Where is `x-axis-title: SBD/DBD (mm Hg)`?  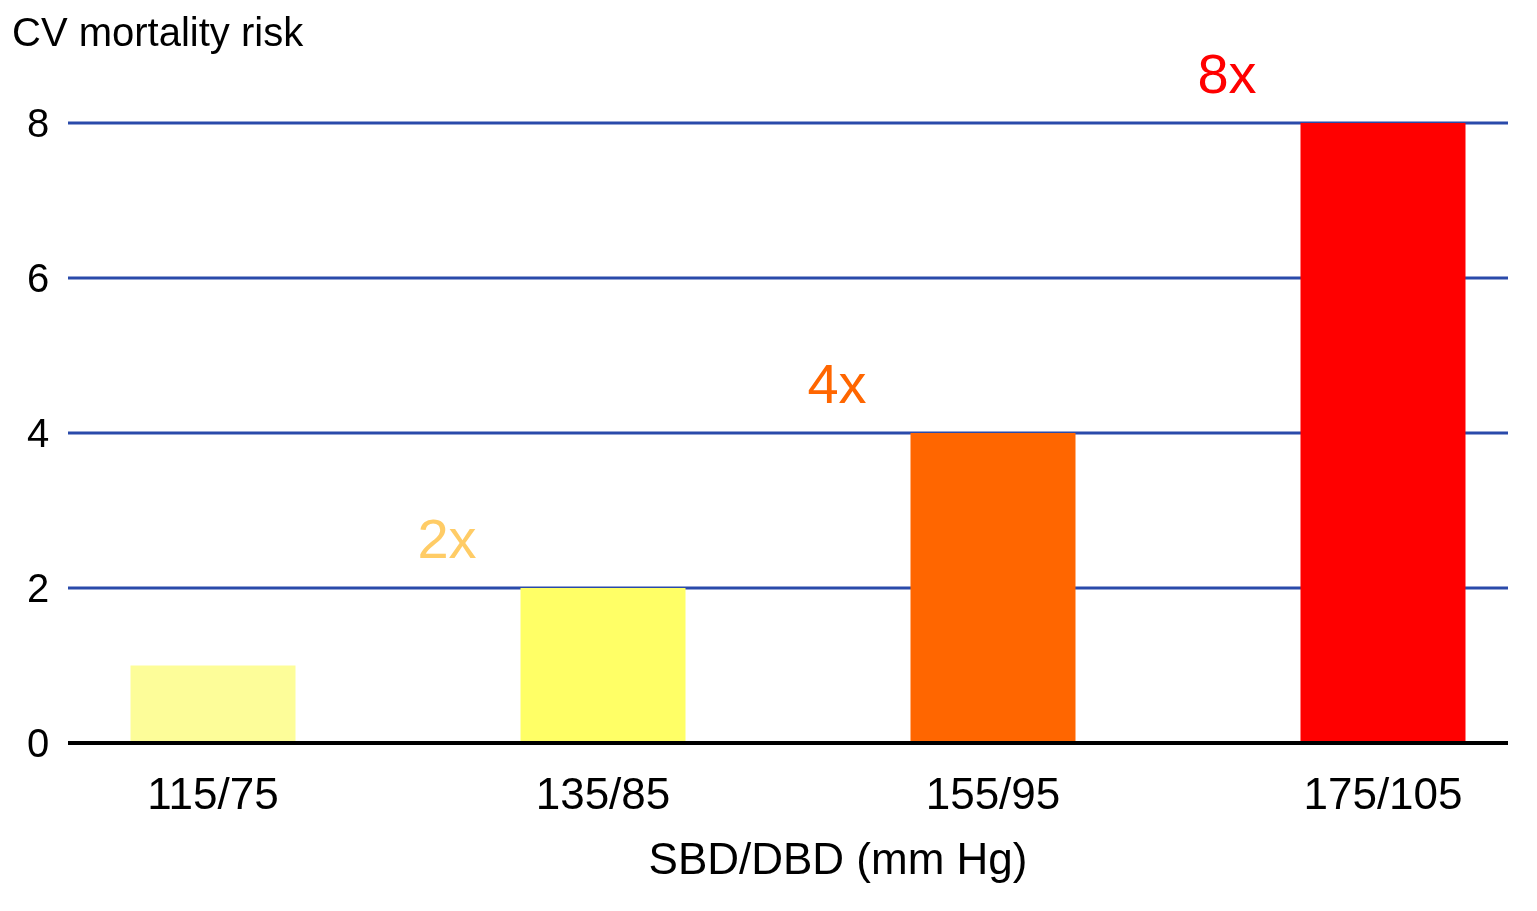
x-axis-title: SBD/DBD (mm Hg) is located at coordinates (838, 858).